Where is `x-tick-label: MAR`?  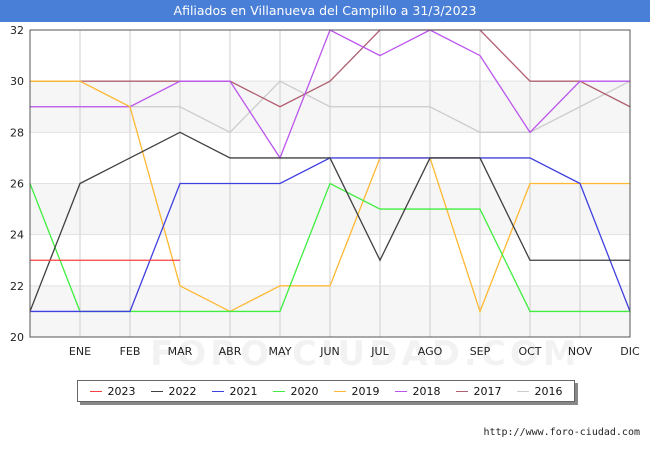
x-tick-label: MAR is located at coordinates (180, 351).